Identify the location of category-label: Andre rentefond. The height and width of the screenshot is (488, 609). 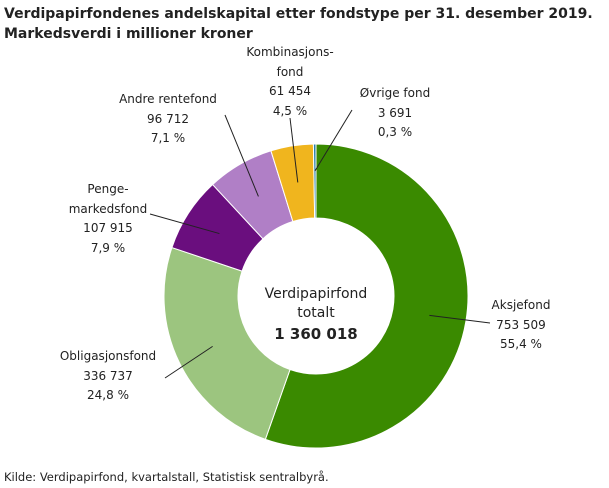
(168, 99).